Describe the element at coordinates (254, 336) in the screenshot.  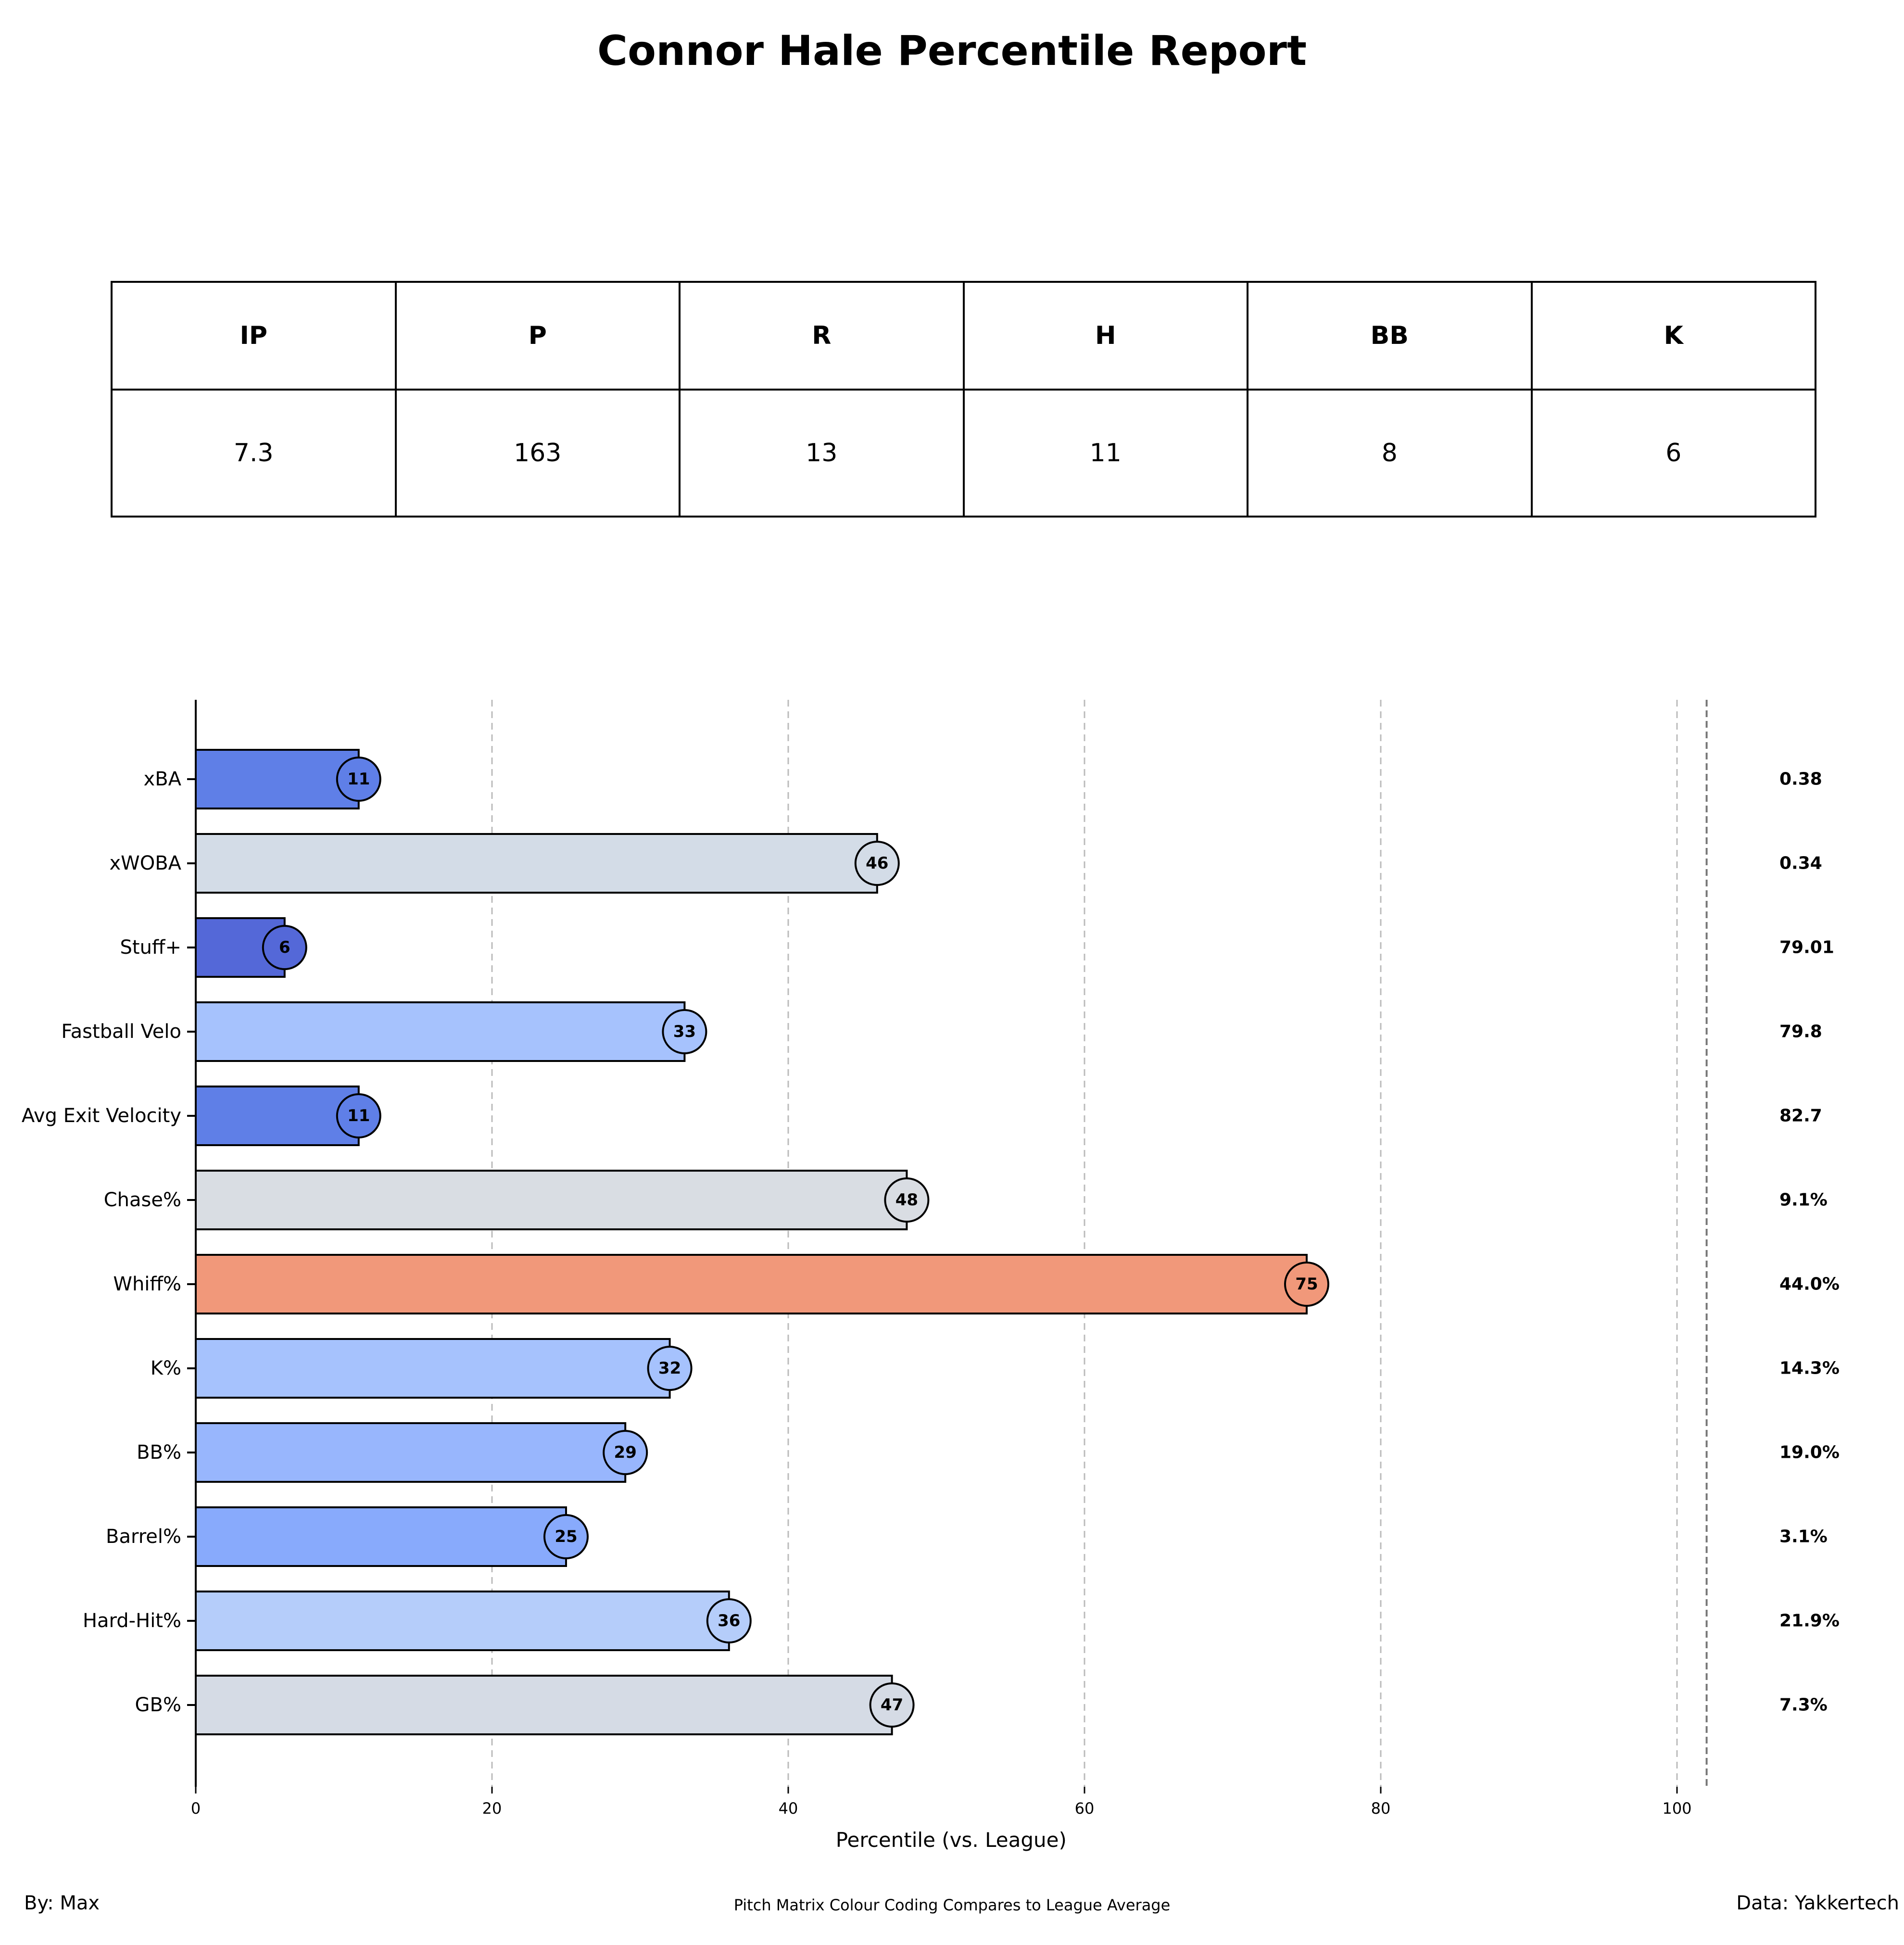
I see `stats-header-cell: IP` at that location.